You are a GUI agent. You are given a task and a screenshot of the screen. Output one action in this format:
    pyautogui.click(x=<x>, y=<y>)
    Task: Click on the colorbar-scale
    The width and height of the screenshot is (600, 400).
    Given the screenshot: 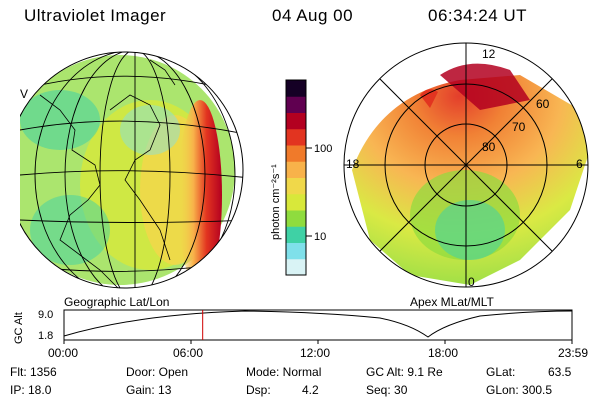 What is the action you would take?
    pyautogui.click(x=296, y=178)
    